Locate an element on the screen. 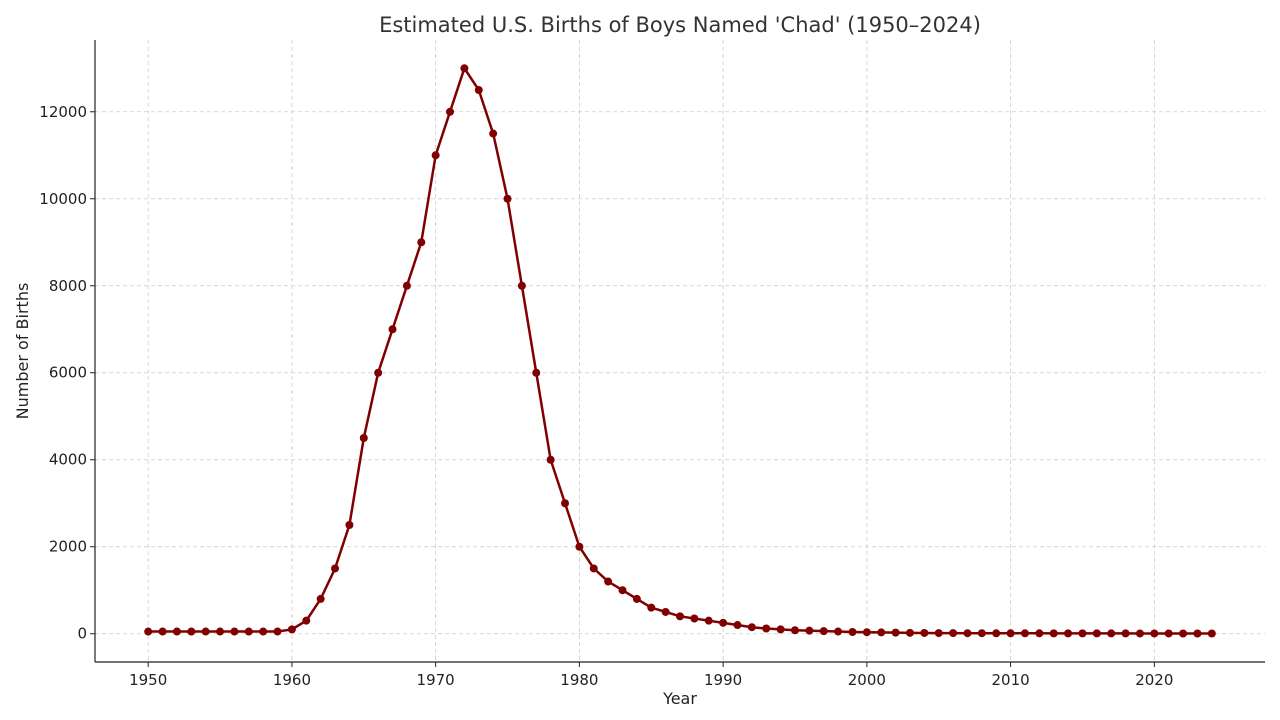 The image size is (1280, 720). x-tick-label: 1950 is located at coordinates (148, 680).